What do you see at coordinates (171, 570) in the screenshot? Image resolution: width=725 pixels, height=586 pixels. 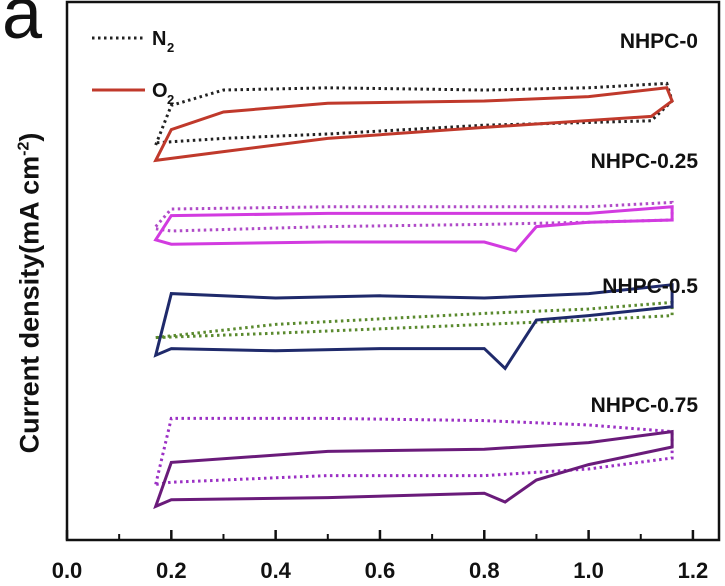 I see `x-tick-label: 0.2` at bounding box center [171, 570].